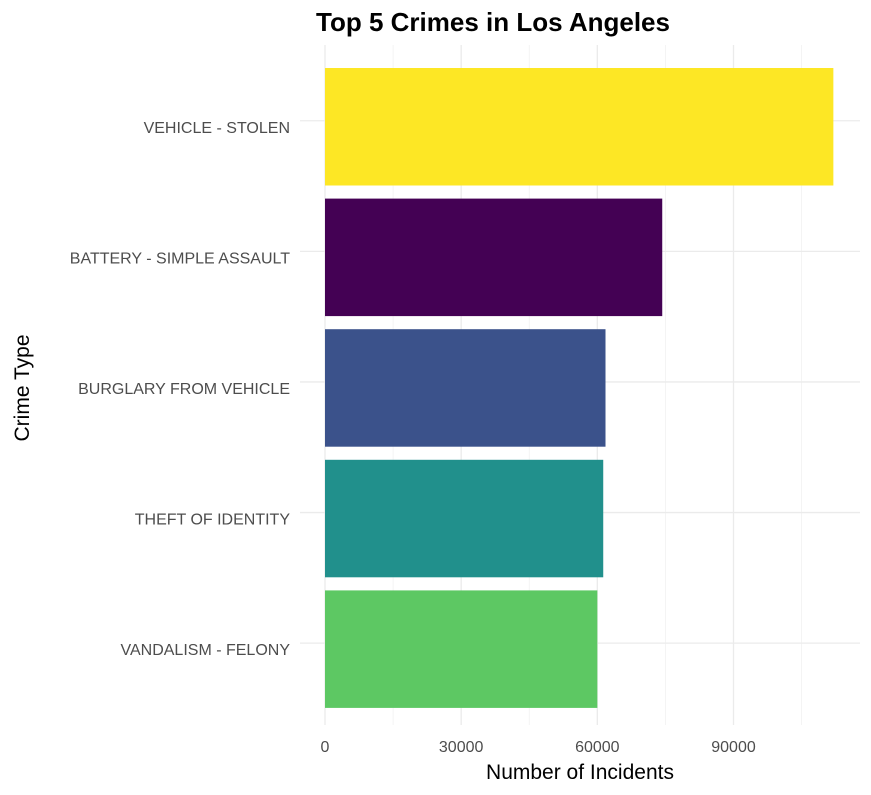  I want to click on bar-burglary-from-vehicle, so click(465, 388).